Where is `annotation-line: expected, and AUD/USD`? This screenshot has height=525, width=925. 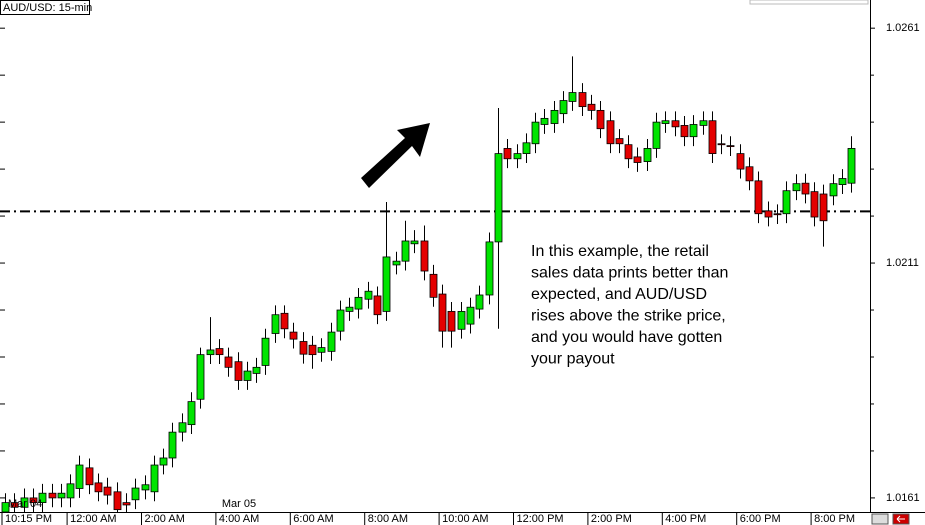 annotation-line: expected, and AUD/USD is located at coordinates (619, 294).